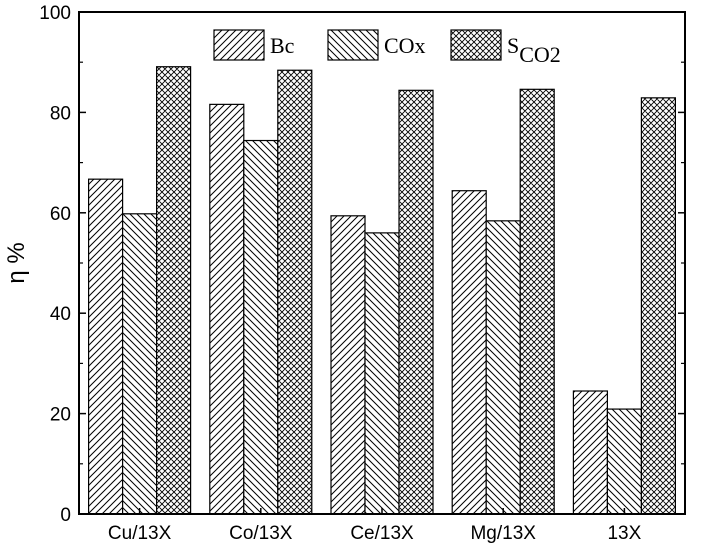 Image resolution: width=709 pixels, height=547 pixels. What do you see at coordinates (60, 314) in the screenshot?
I see `y-tick-label: 40` at bounding box center [60, 314].